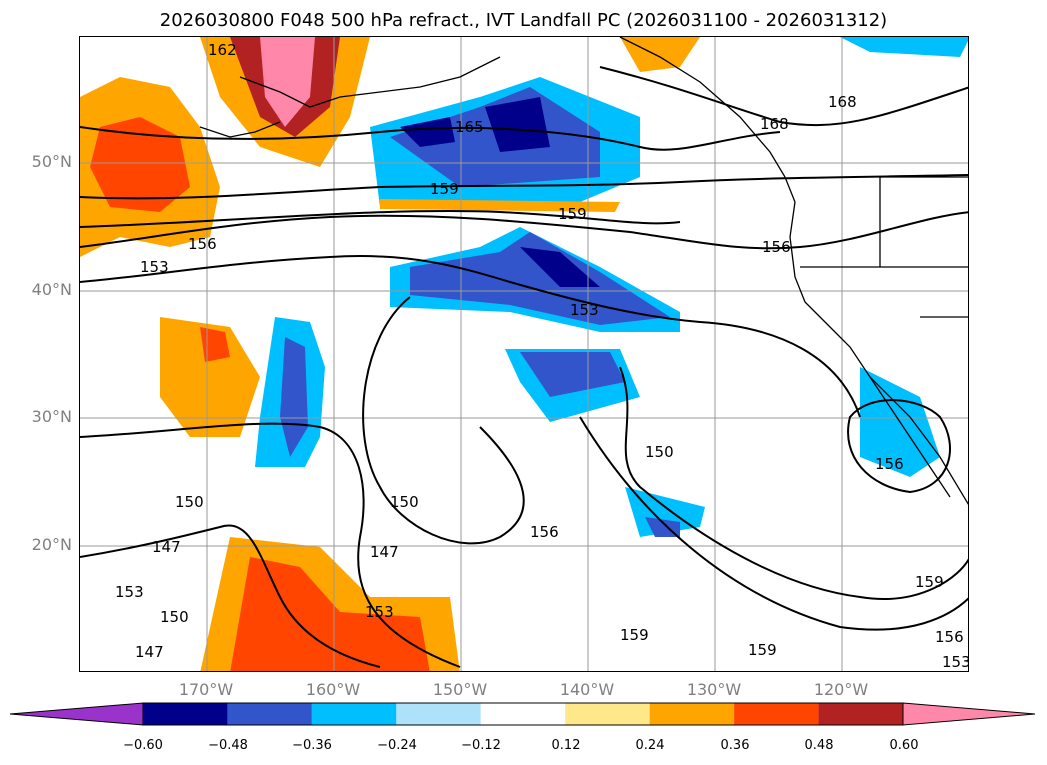 Image resolution: width=1047 pixels, height=765 pixels. I want to click on colorbar-tick: −0.24, so click(397, 745).